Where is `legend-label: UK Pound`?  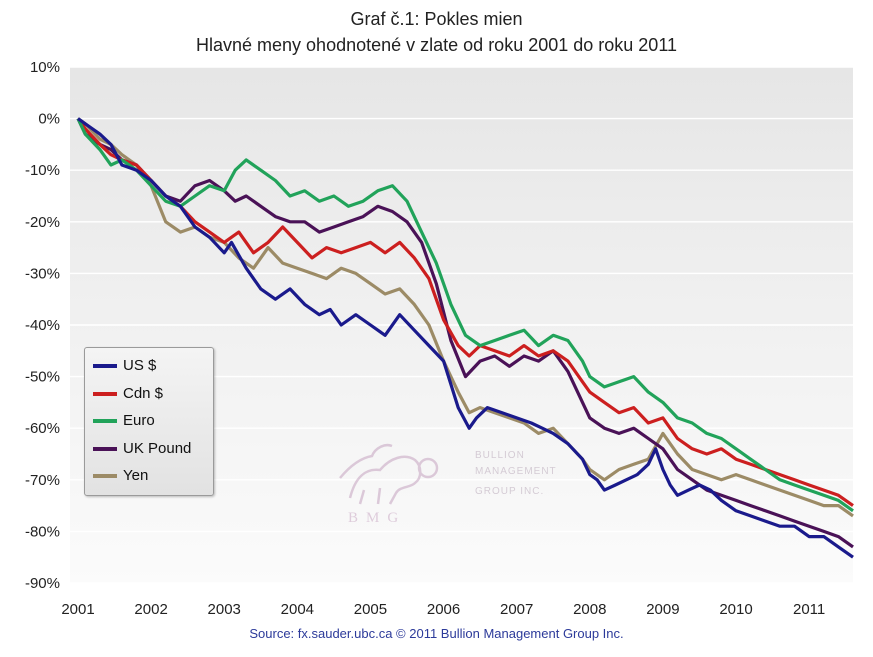 legend-label: UK Pound is located at coordinates (157, 448).